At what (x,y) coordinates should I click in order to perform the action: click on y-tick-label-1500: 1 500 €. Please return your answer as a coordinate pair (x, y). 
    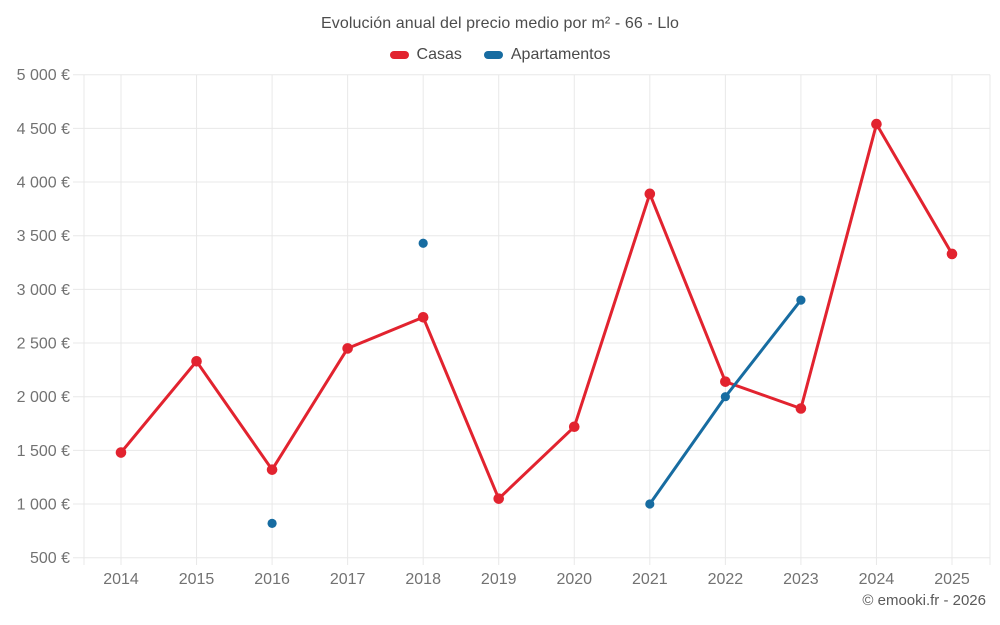
    Looking at the image, I should click on (43, 451).